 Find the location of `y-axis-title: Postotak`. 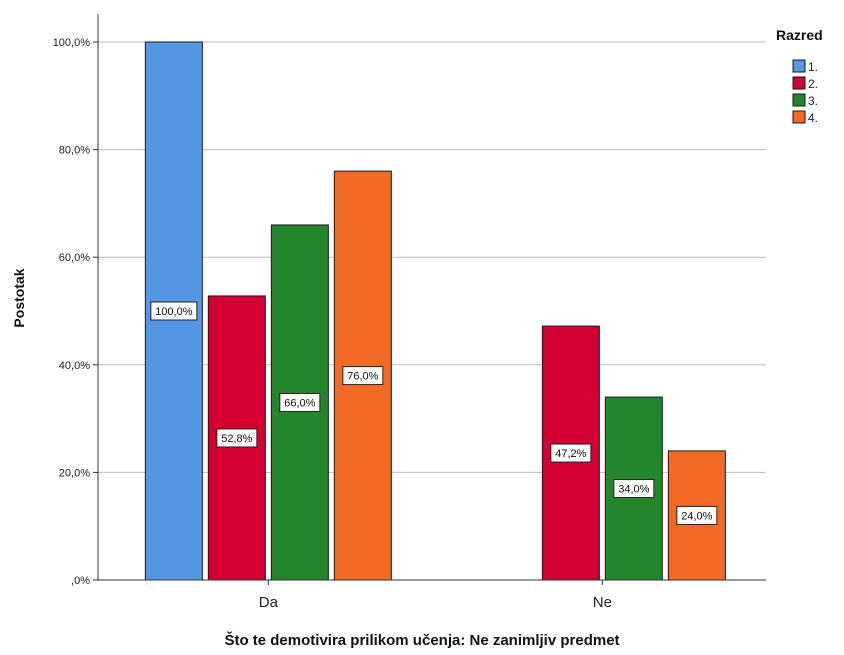

y-axis-title: Postotak is located at coordinates (19, 297).